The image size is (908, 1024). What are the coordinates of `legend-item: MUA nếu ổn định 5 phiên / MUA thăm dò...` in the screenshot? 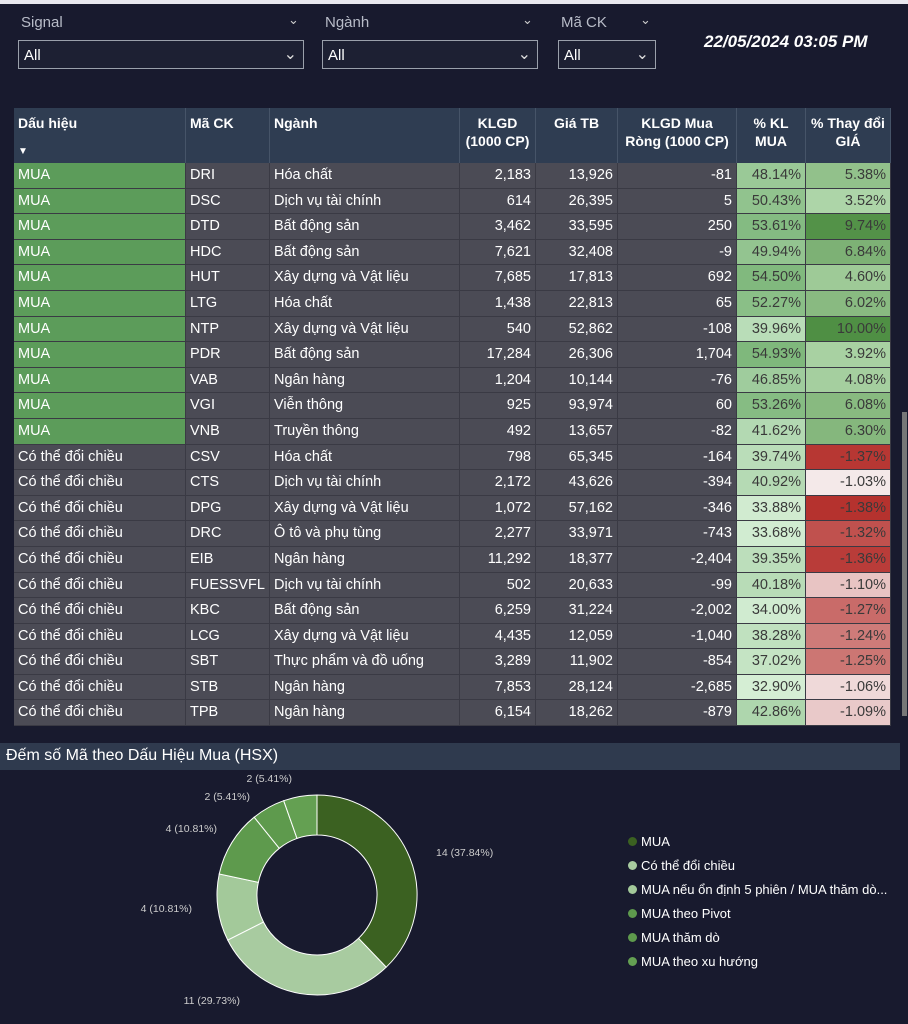 It's located at (757, 889).